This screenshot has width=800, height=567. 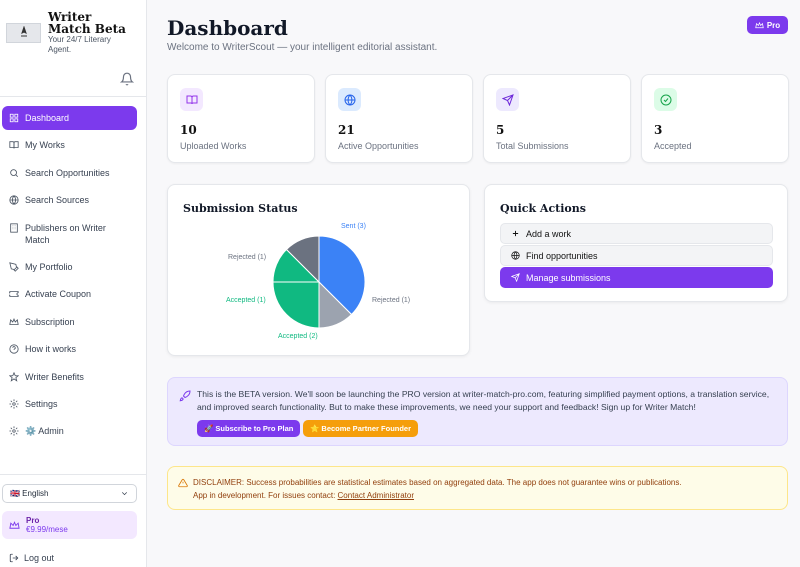 I want to click on stat-value: 21, so click(x=346, y=130).